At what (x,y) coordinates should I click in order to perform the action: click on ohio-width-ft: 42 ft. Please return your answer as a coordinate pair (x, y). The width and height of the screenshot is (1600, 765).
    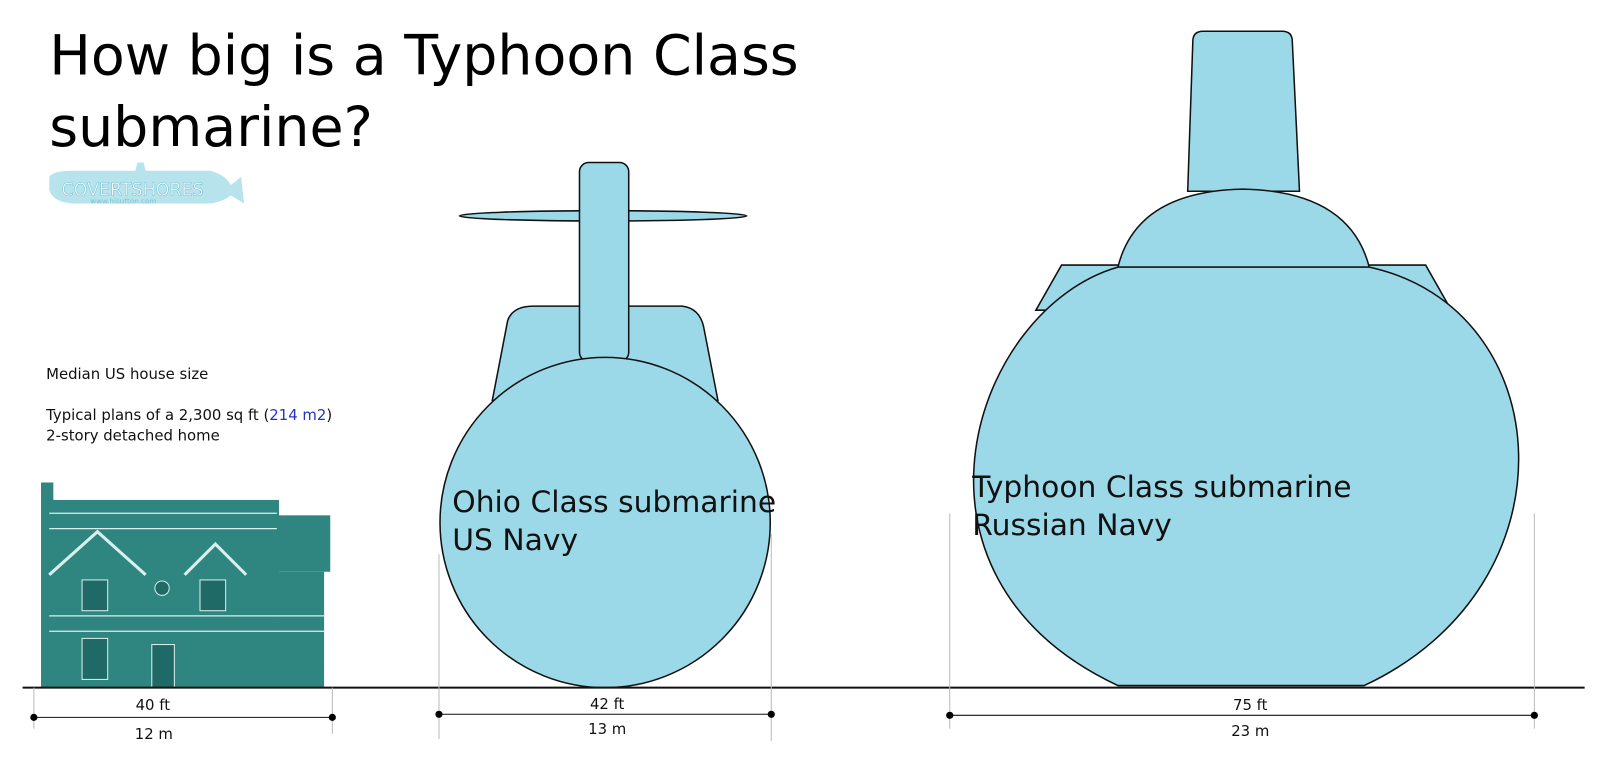
    Looking at the image, I should click on (607, 704).